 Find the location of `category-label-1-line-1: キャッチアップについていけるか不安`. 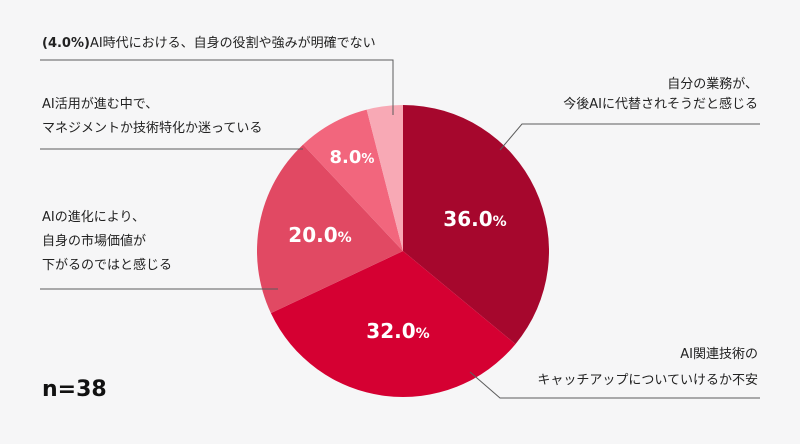

category-label-1-line-1: キャッチアップについていけるか不安 is located at coordinates (647, 380).